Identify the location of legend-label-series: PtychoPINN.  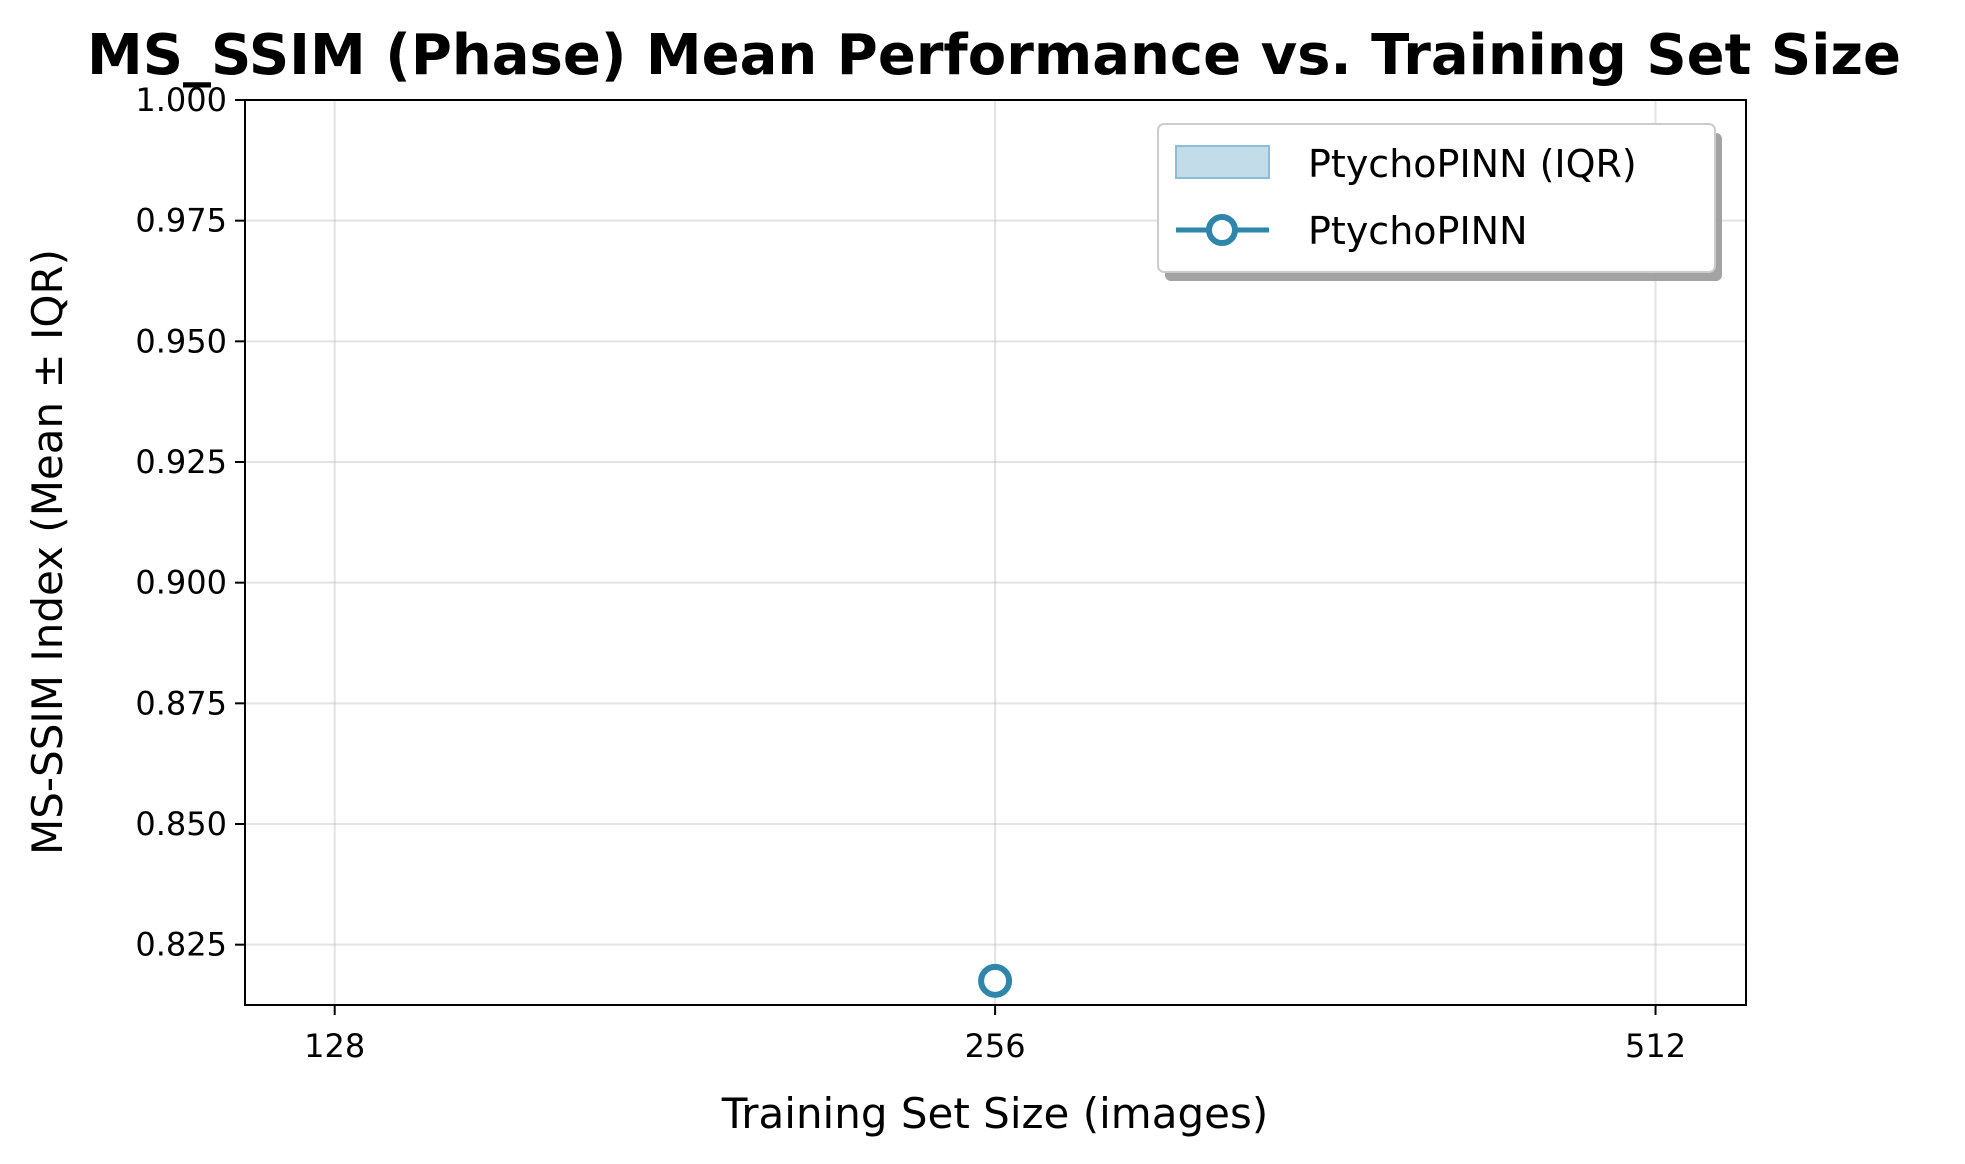
(1418, 231).